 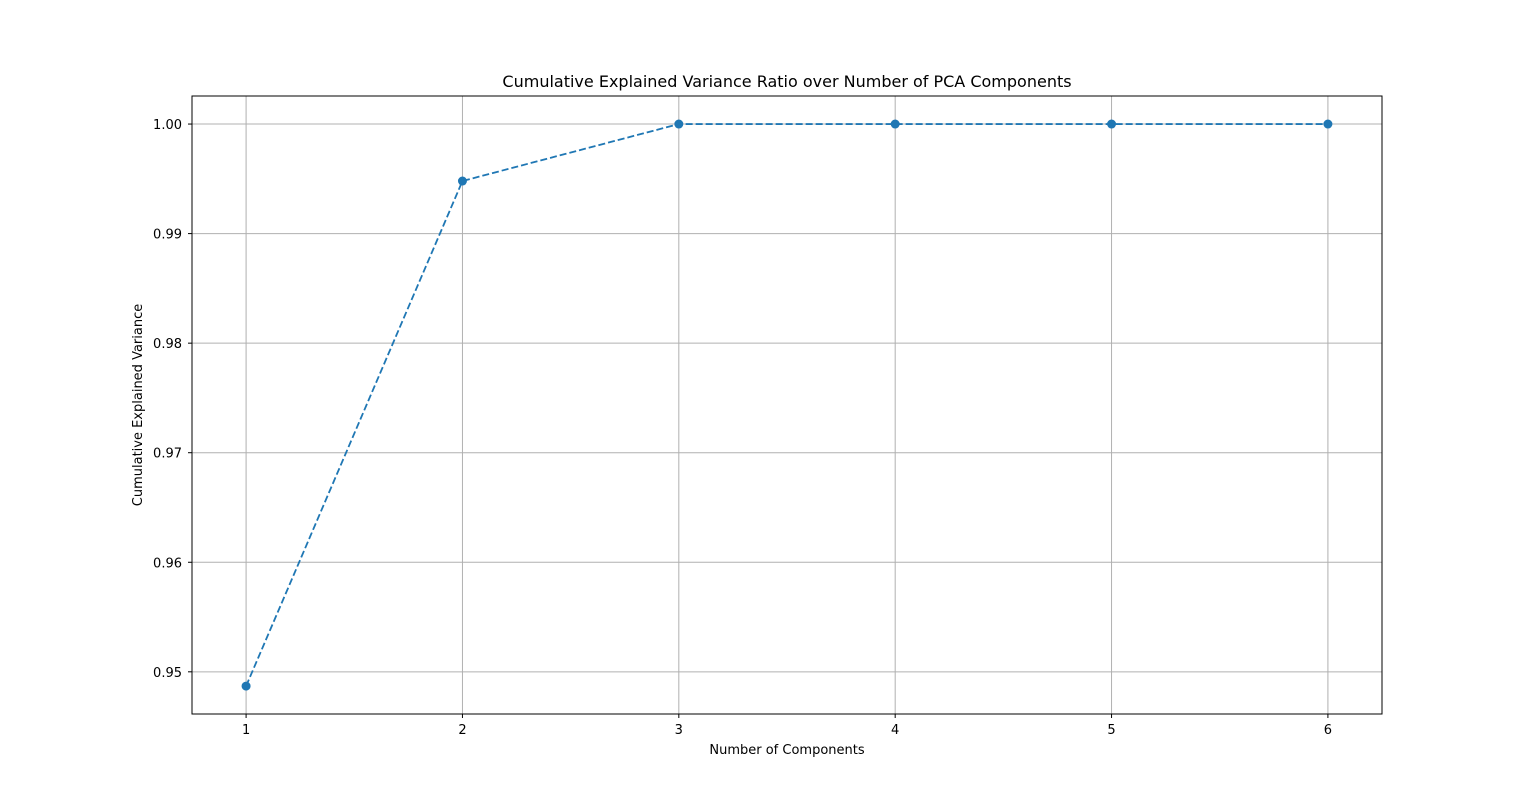 I want to click on x-tick-label: 4, so click(x=895, y=730).